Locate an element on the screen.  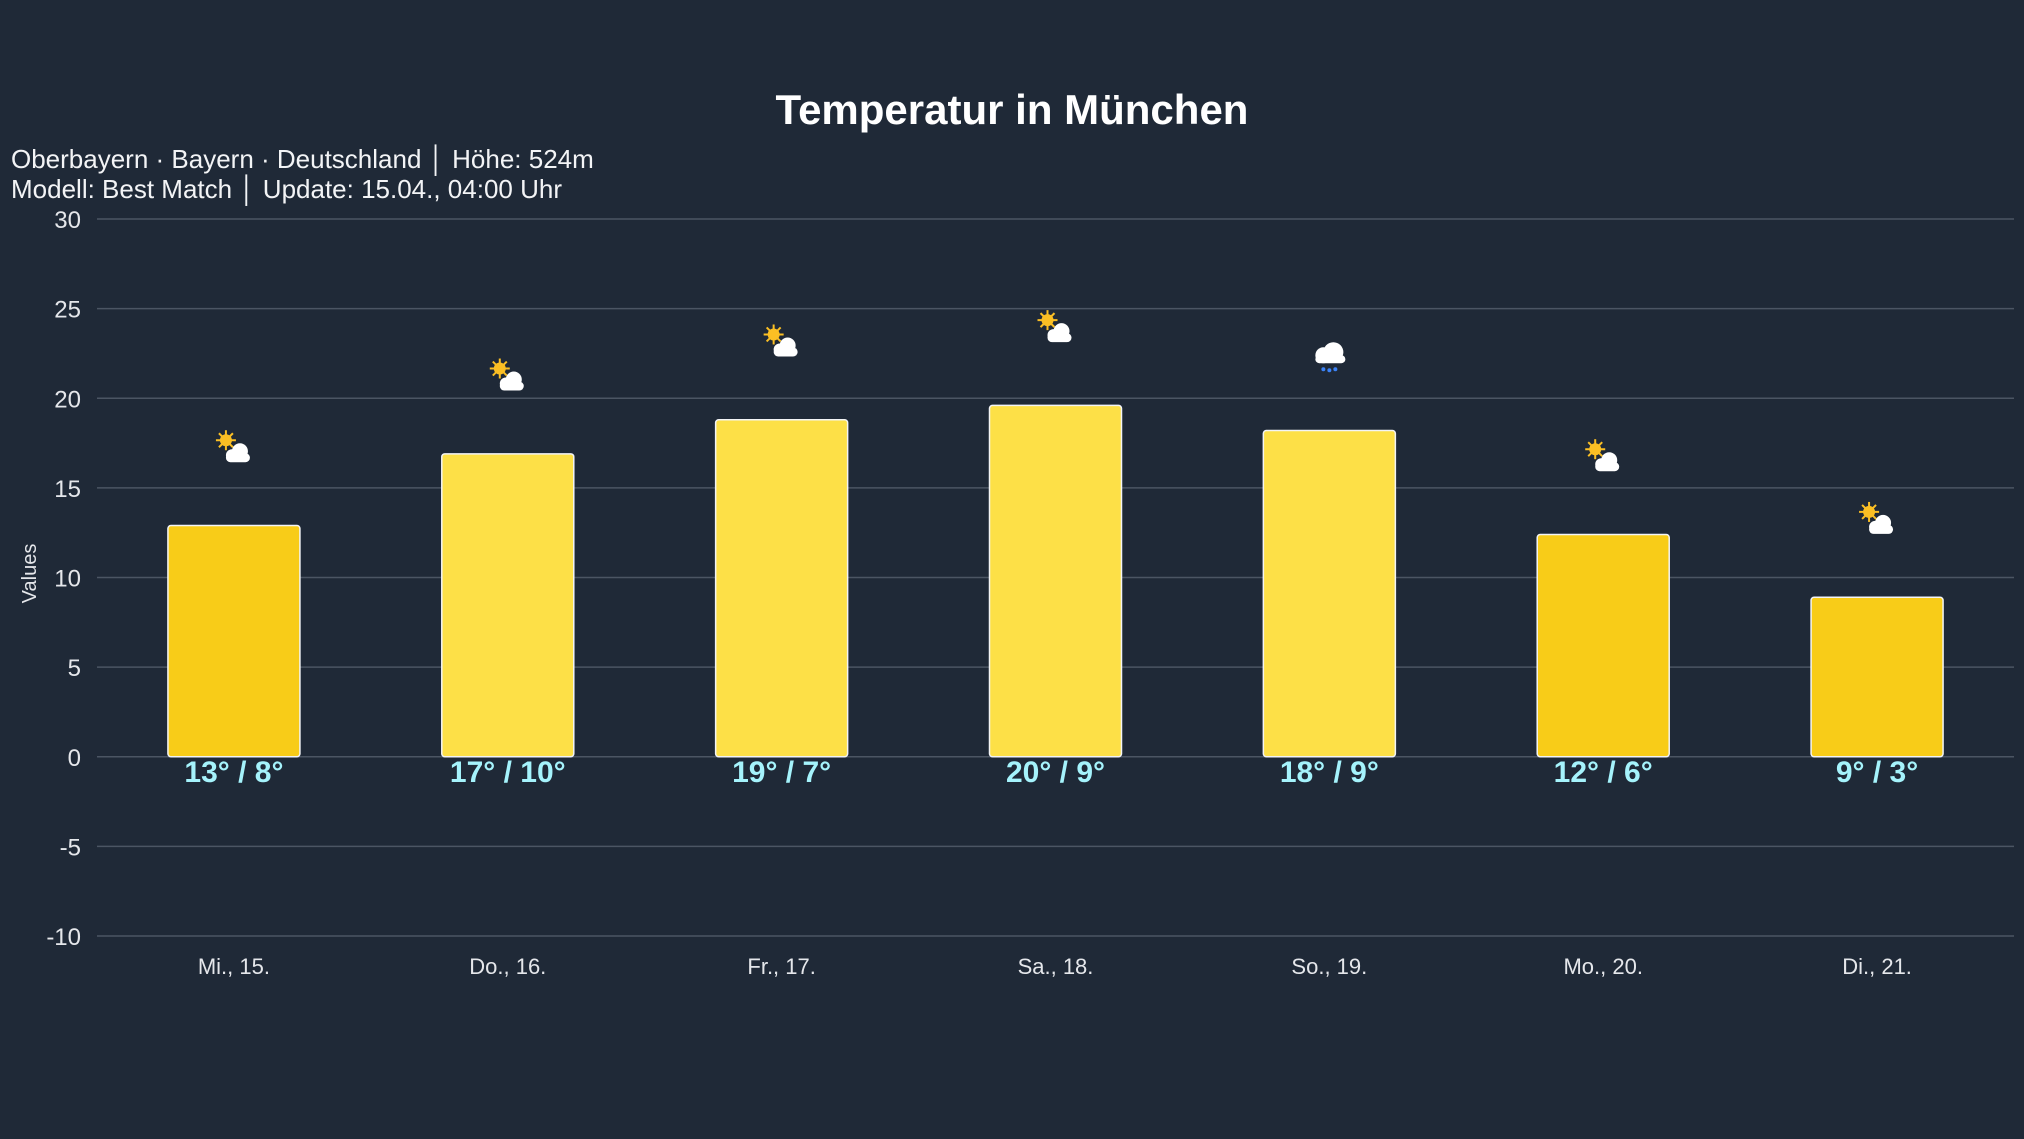
y-tick-label: 15 is located at coordinates (67, 489).